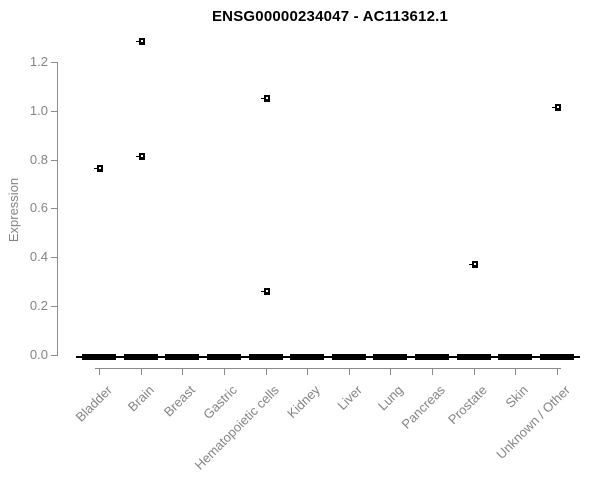 The height and width of the screenshot is (500, 600). Describe the element at coordinates (38, 159) in the screenshot. I see `y-tick-label: 0.8` at that location.